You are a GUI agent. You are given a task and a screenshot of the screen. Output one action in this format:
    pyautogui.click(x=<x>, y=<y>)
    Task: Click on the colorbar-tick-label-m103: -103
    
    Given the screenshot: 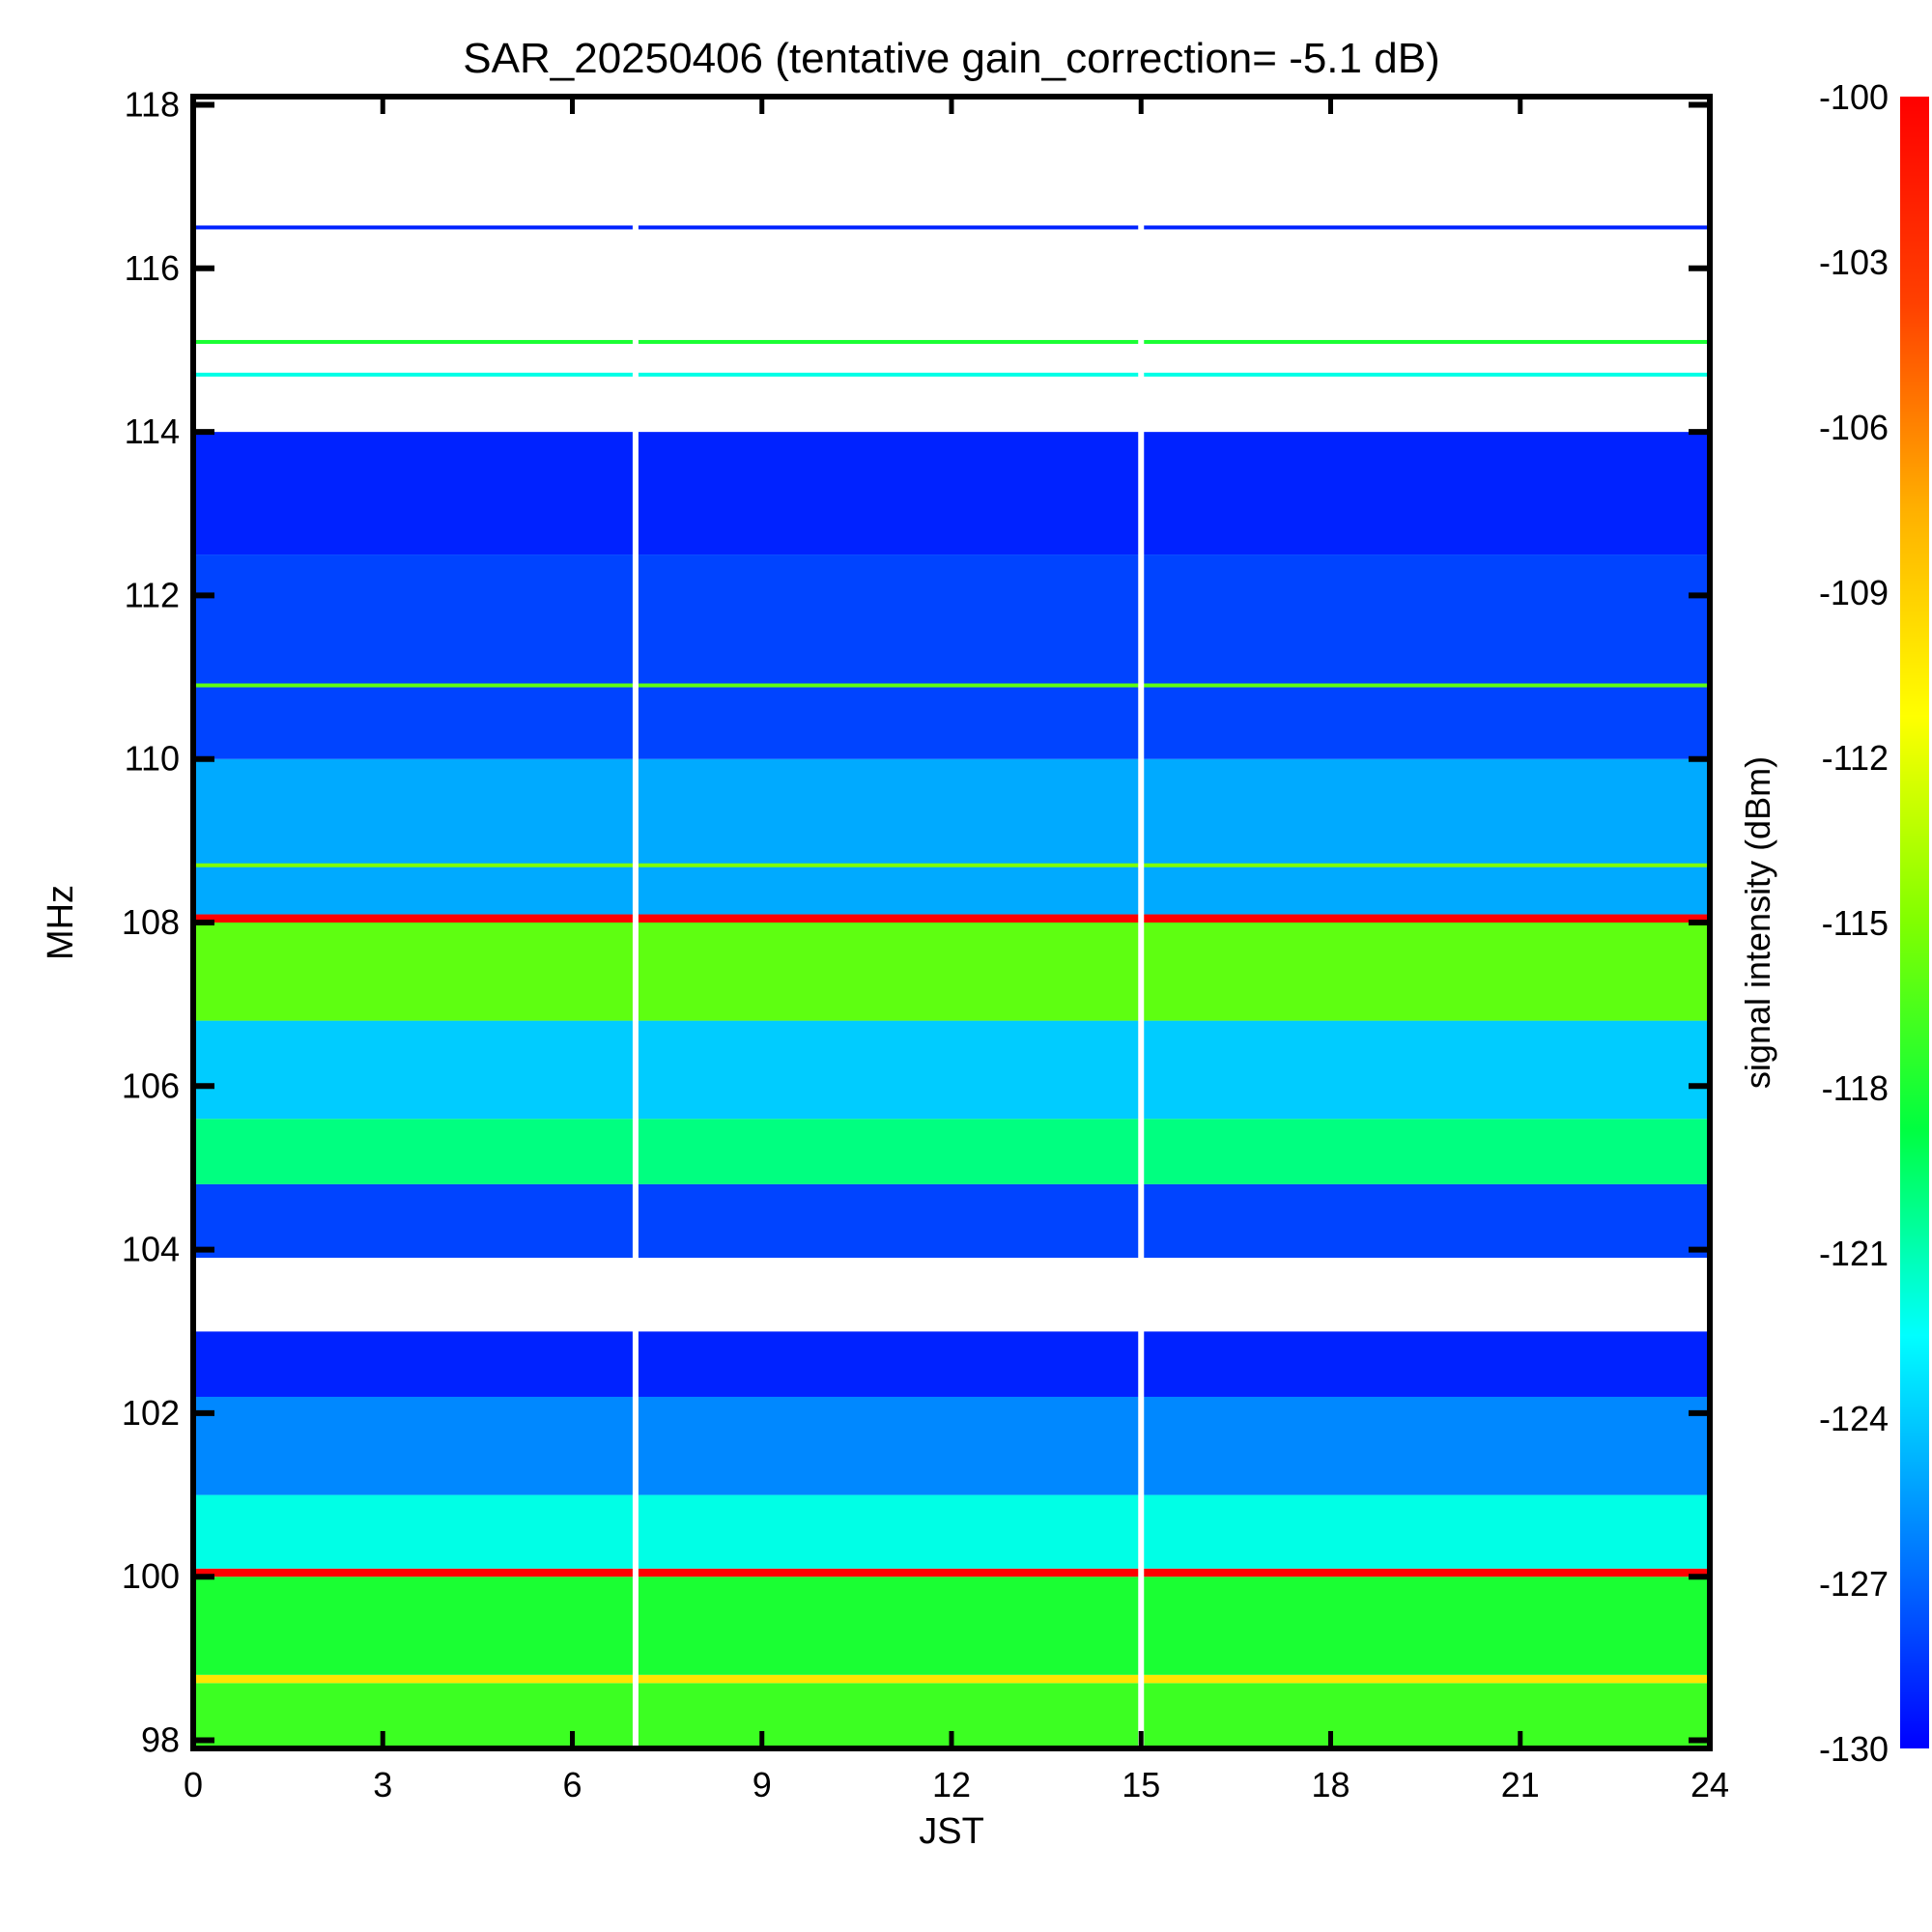 What is the action you would take?
    pyautogui.click(x=1854, y=262)
    